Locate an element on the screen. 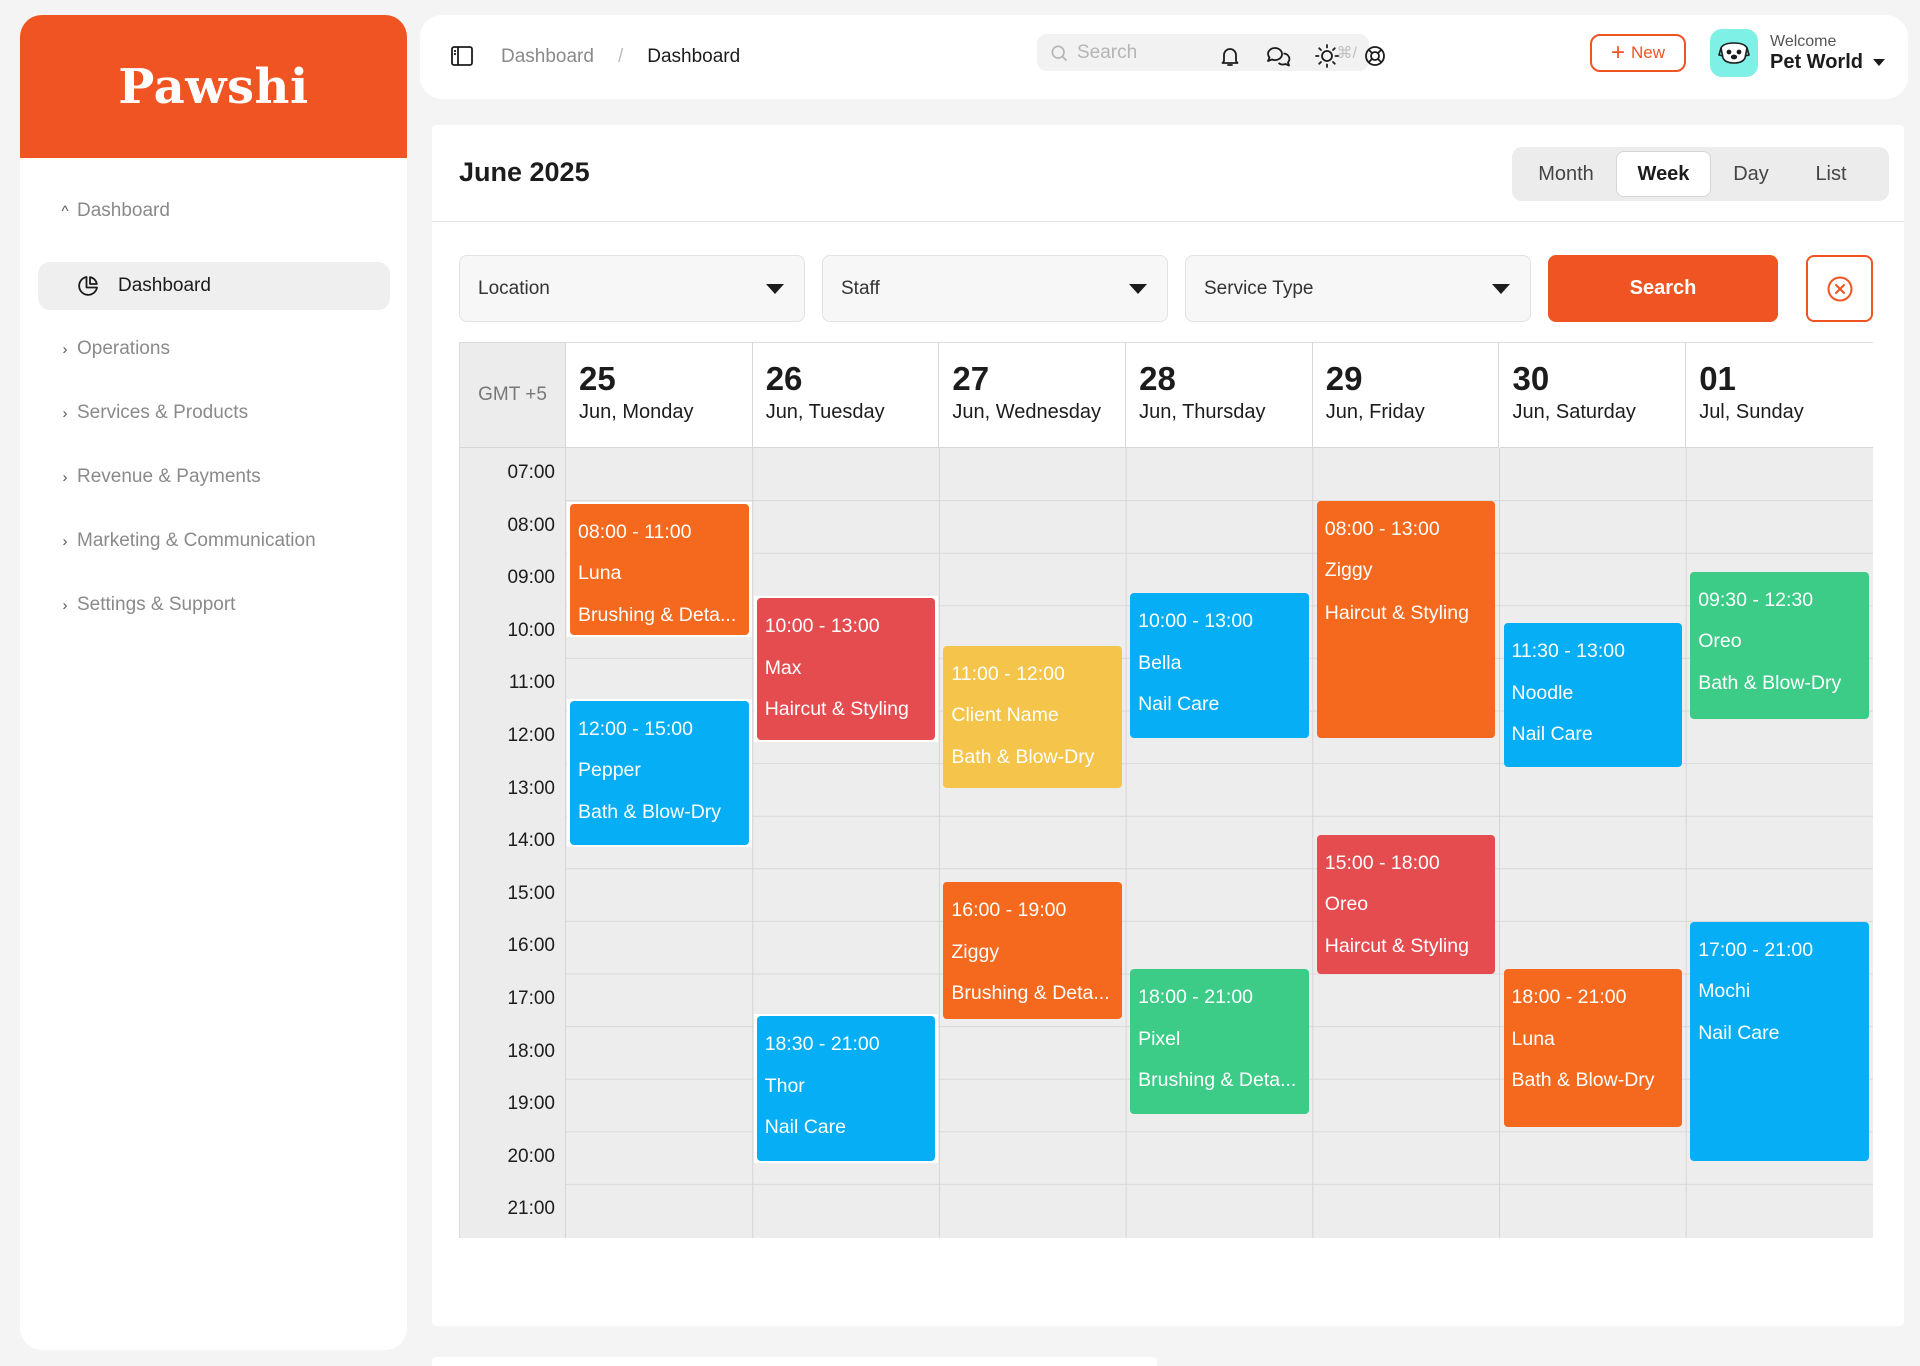 The image size is (1920, 1366). breadcrumb-item: Dashboard is located at coordinates (547, 56).